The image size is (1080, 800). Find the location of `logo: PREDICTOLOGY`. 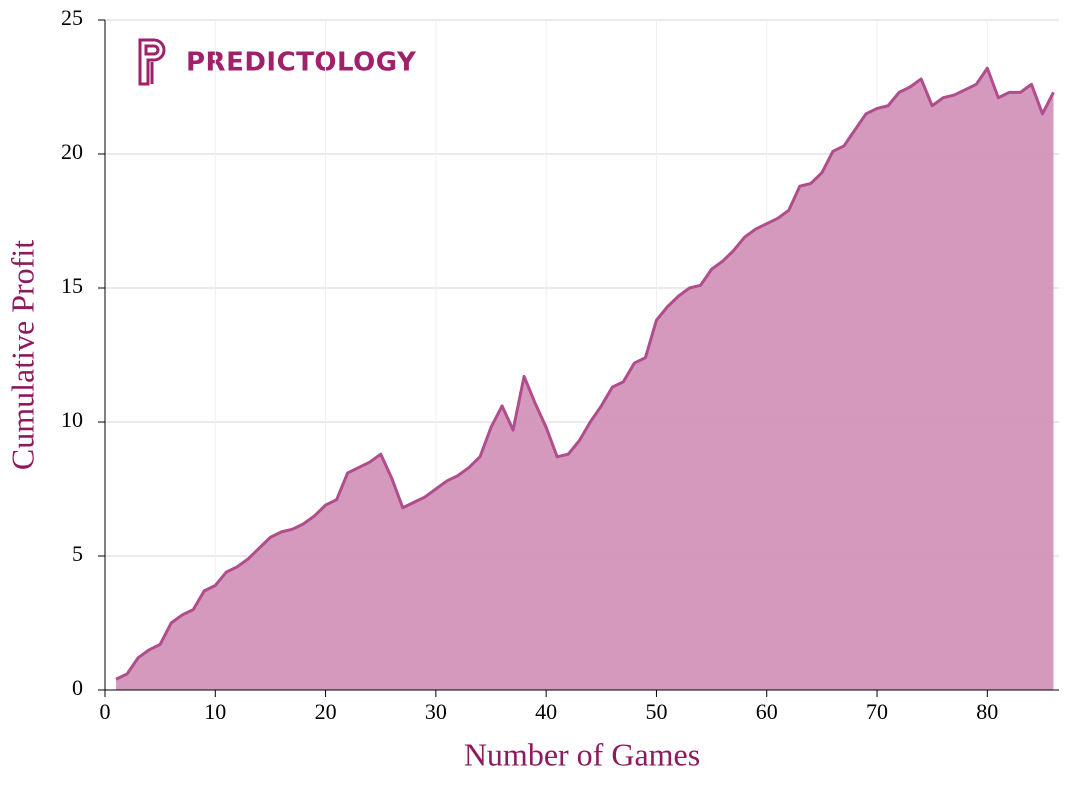

logo: PREDICTOLOGY is located at coordinates (277, 62).